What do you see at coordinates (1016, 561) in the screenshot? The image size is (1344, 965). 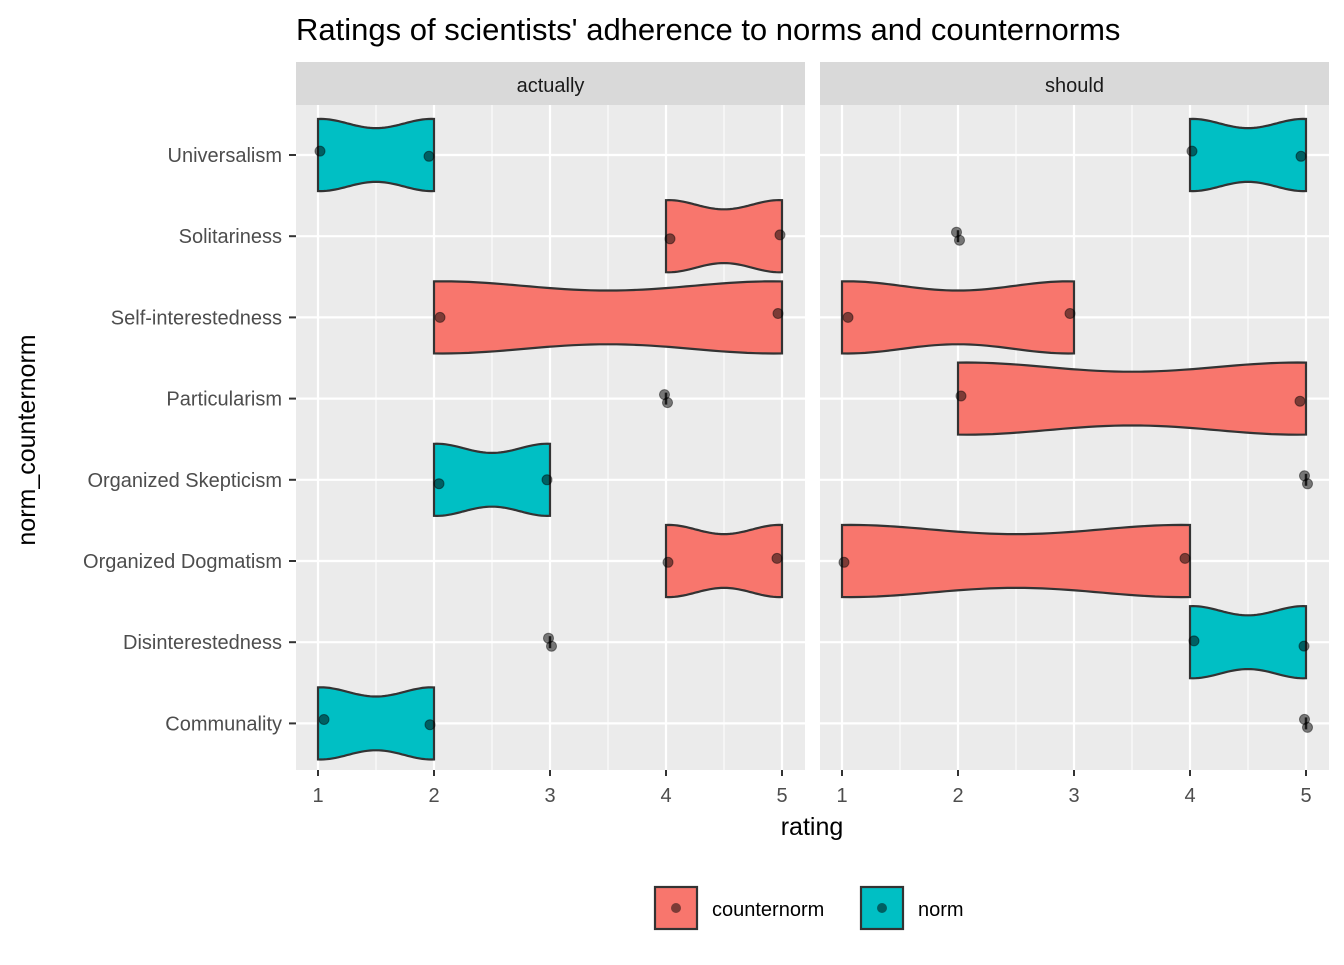 I see `violin-should-organized-dogmatism` at bounding box center [1016, 561].